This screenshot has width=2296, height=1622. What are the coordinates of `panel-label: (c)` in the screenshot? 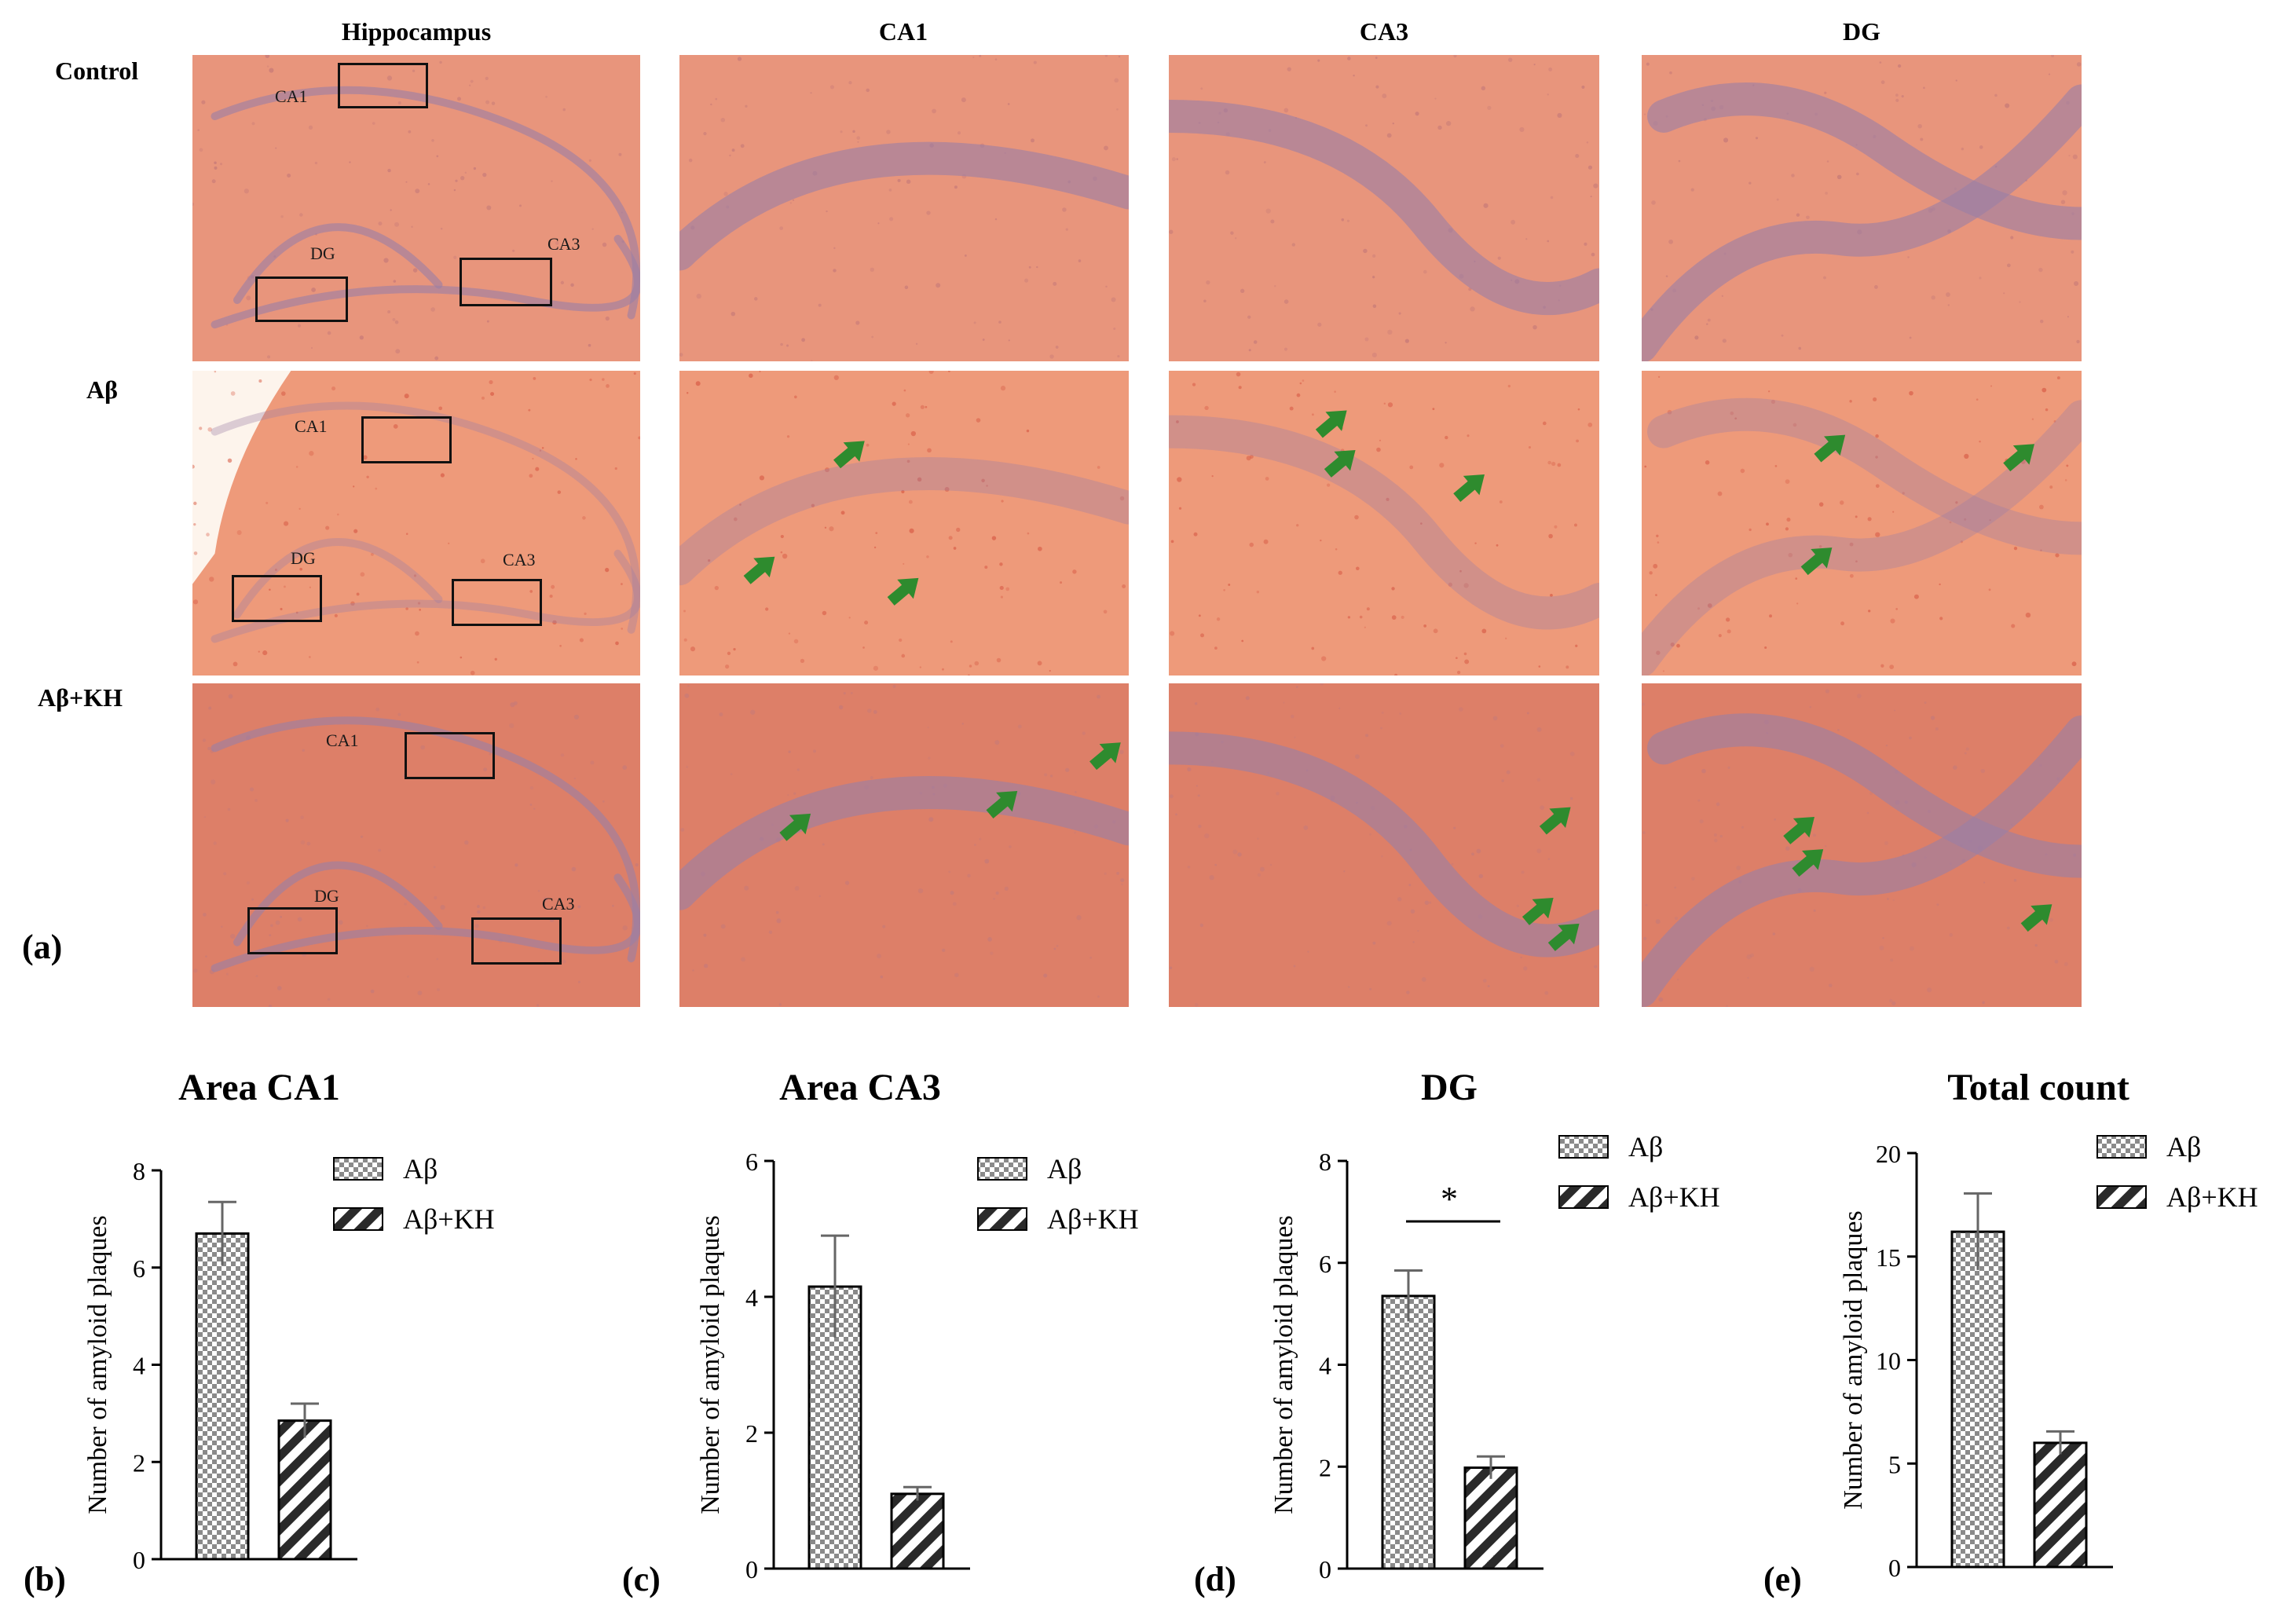 It's located at (641, 1579).